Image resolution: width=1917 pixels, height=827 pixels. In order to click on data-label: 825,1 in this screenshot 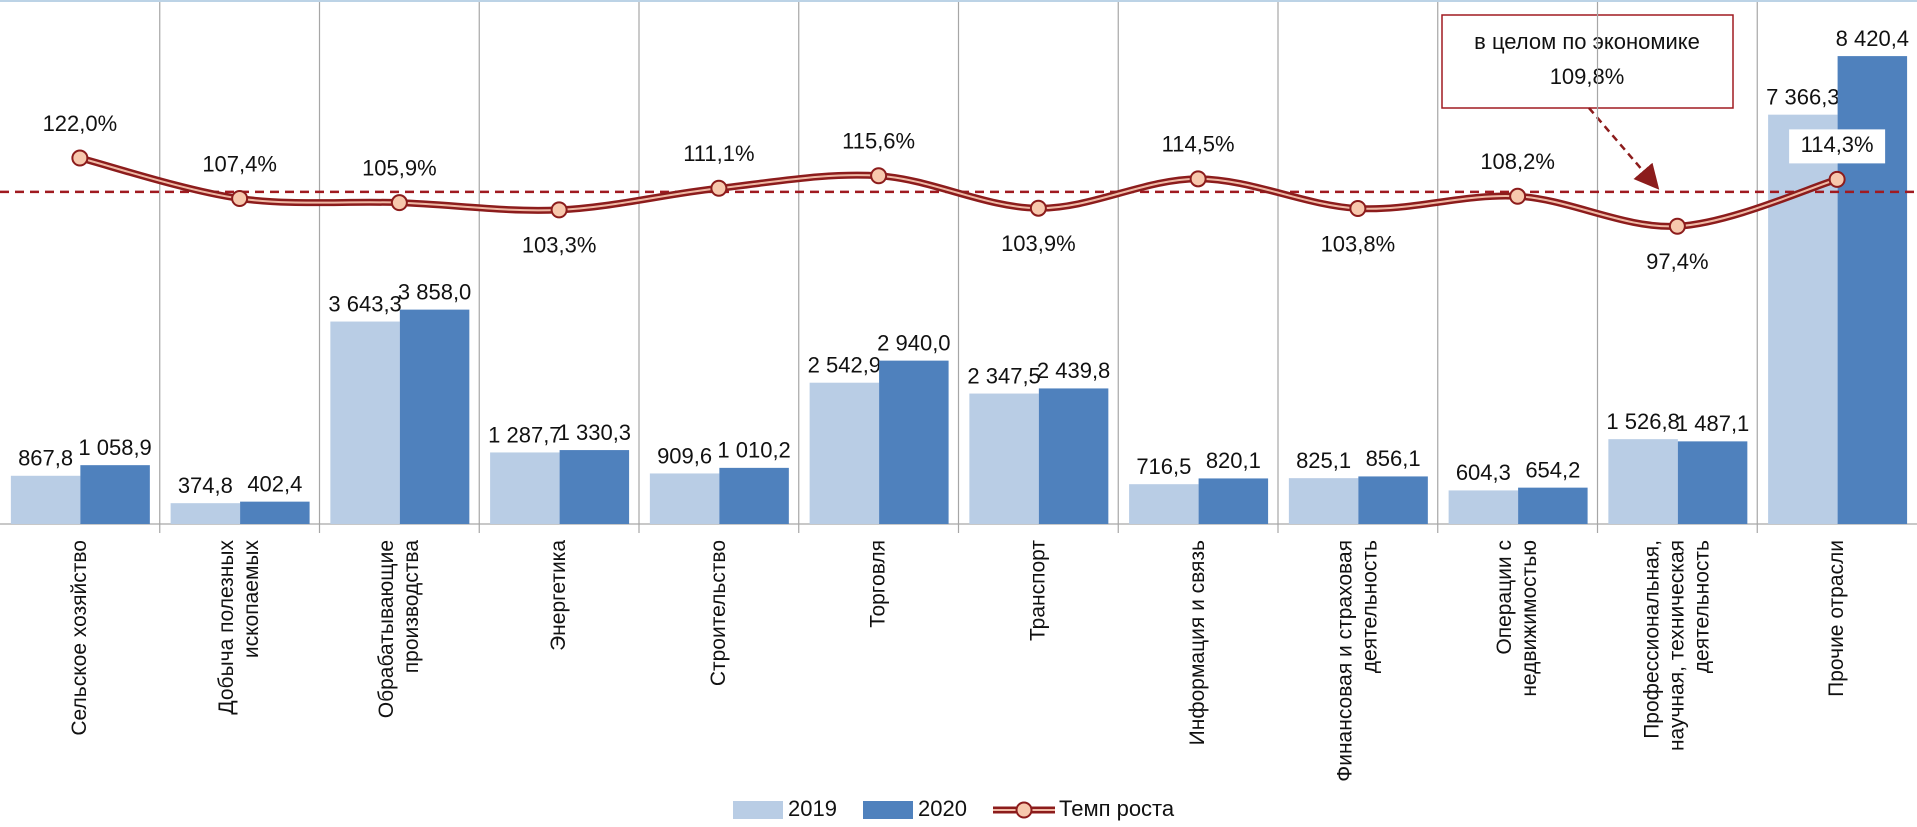, I will do `click(1323, 460)`.